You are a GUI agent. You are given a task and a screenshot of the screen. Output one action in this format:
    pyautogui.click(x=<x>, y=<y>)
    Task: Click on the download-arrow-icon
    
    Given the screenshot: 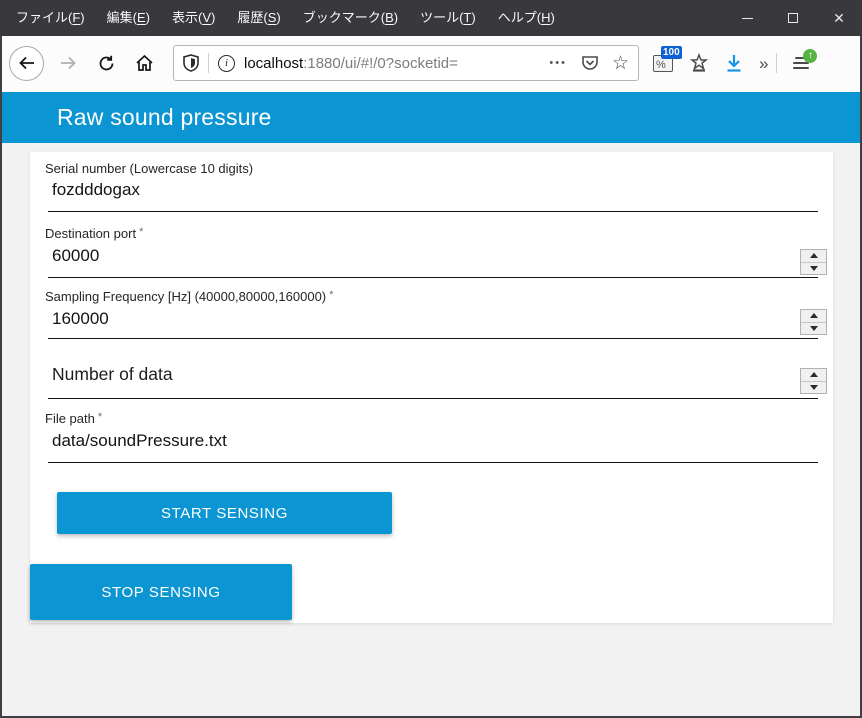 What is the action you would take?
    pyautogui.click(x=734, y=63)
    